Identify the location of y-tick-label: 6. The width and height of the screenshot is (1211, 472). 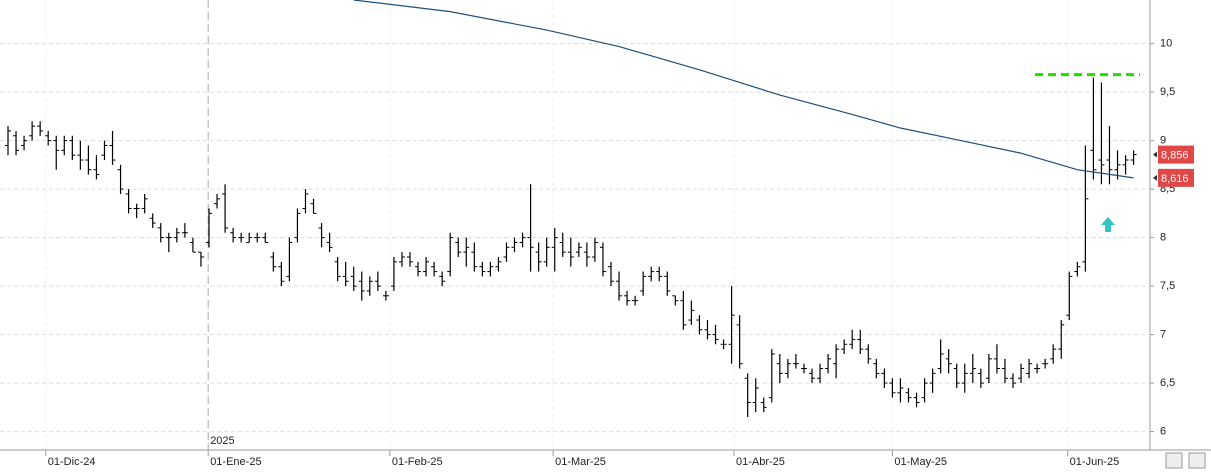
(1163, 431).